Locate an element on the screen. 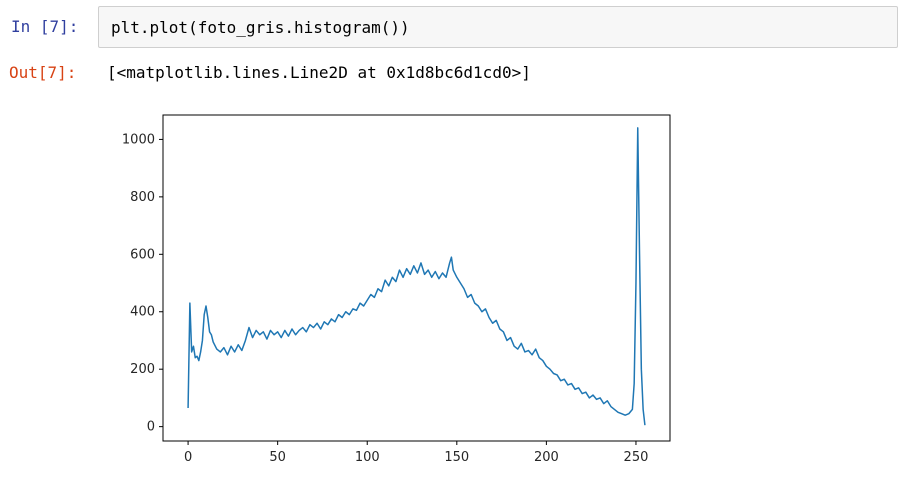 The image size is (898, 480). x-tick-label: 0 is located at coordinates (188, 457).